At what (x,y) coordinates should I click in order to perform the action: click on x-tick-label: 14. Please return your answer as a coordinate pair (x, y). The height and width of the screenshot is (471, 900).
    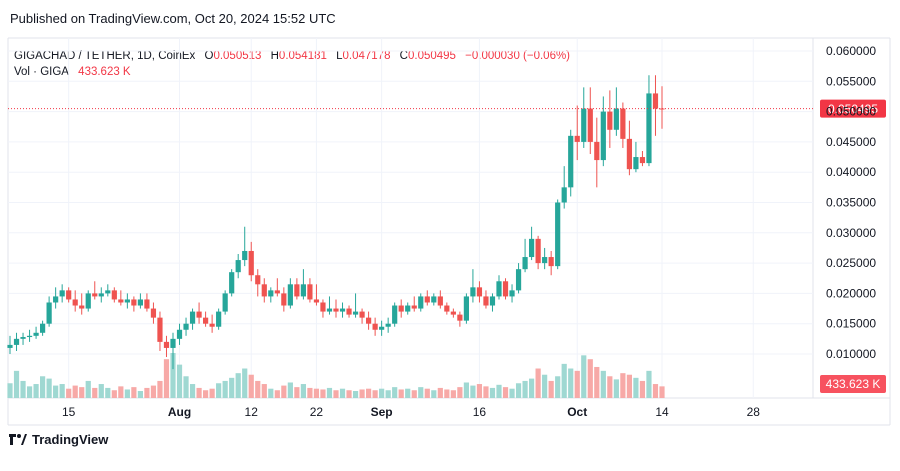
    Looking at the image, I should click on (662, 412).